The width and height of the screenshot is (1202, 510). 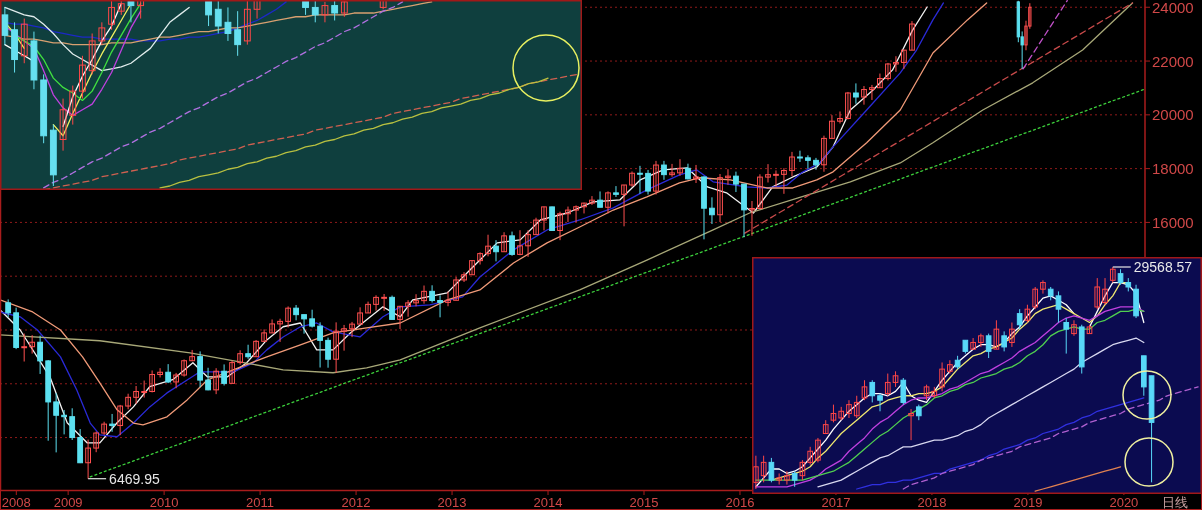 What do you see at coordinates (134, 478) in the screenshot?
I see `annotation: 6469.95` at bounding box center [134, 478].